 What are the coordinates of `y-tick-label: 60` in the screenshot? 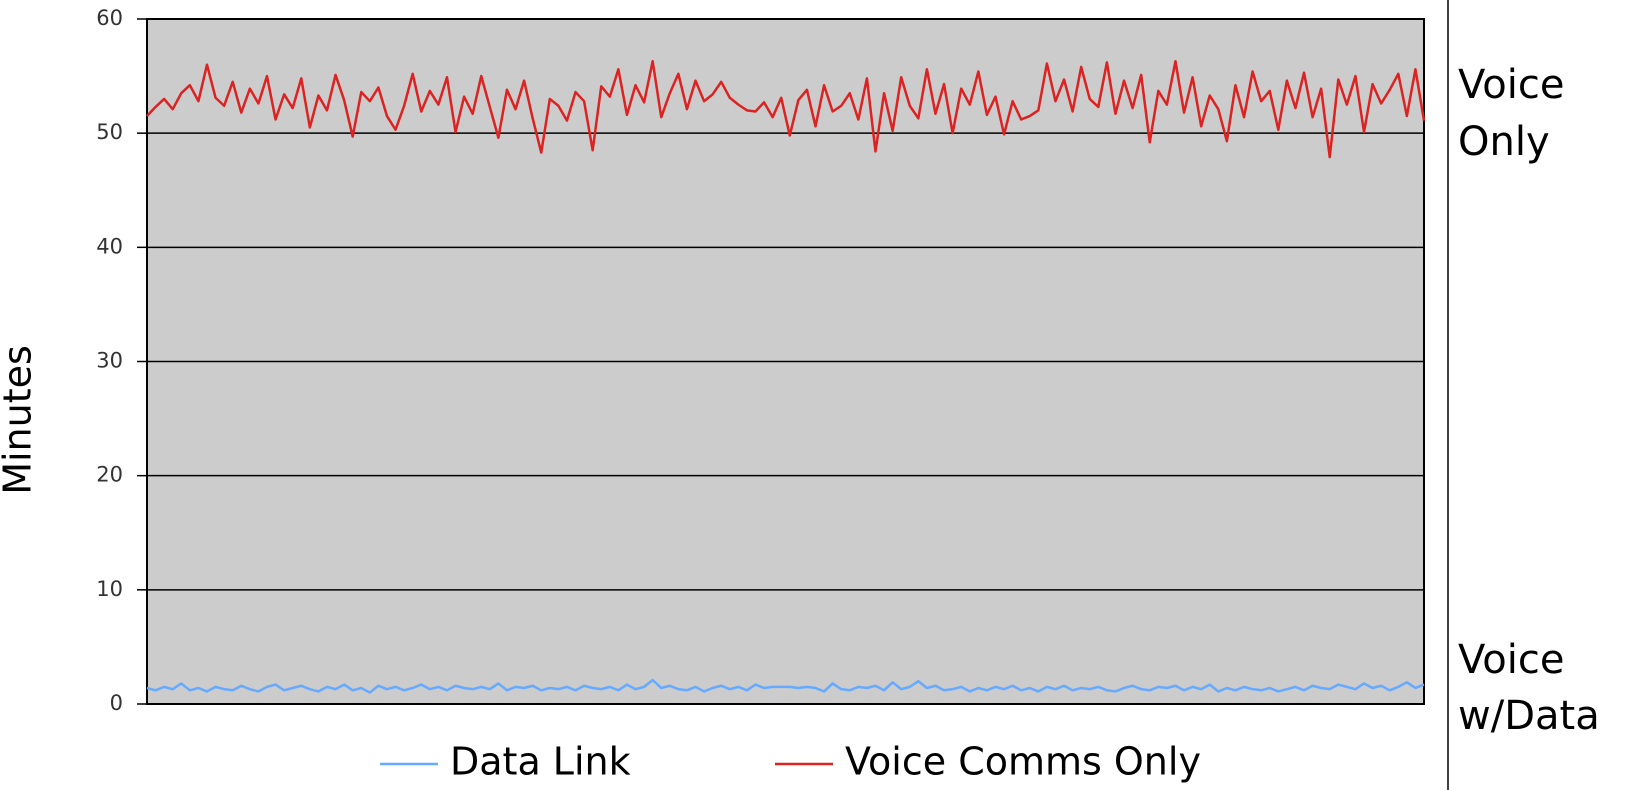 It's located at (109, 18).